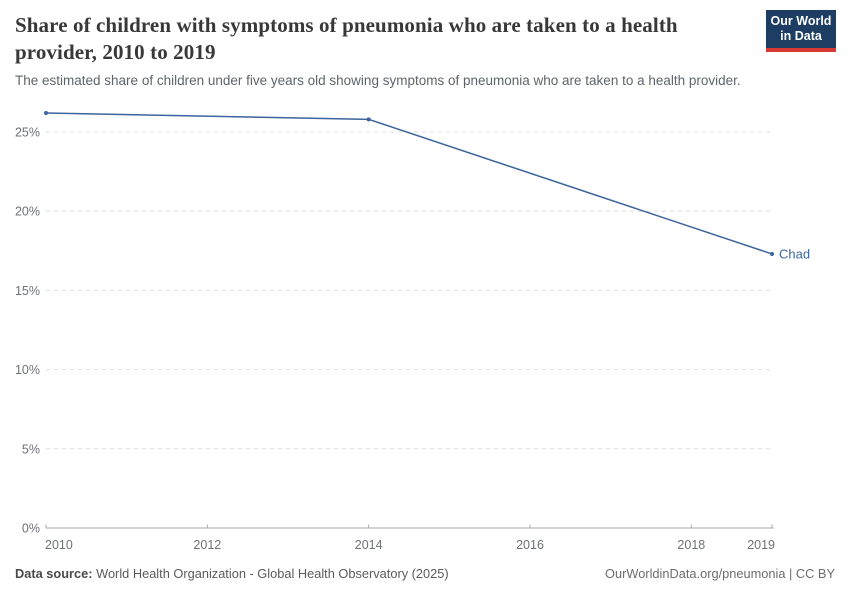  I want to click on x-axis-tick-label: 2018, so click(691, 545).